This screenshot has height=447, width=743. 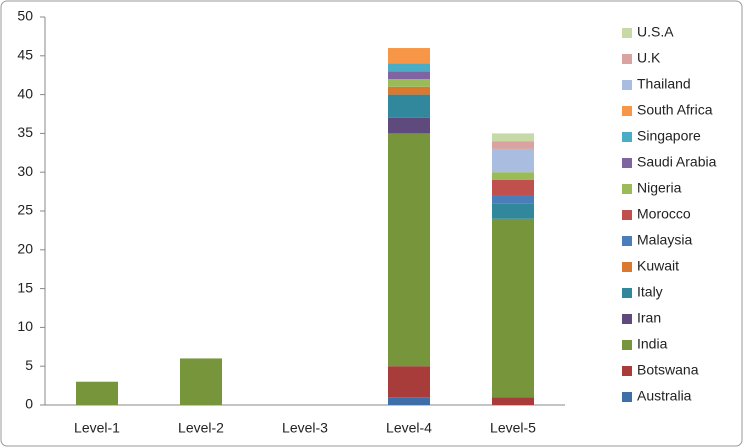 I want to click on legend-label: Morocco, so click(x=664, y=214).